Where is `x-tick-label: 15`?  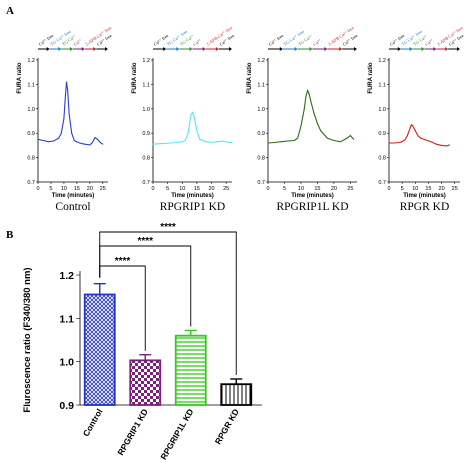
x-tick-label: 15 is located at coordinates (197, 189).